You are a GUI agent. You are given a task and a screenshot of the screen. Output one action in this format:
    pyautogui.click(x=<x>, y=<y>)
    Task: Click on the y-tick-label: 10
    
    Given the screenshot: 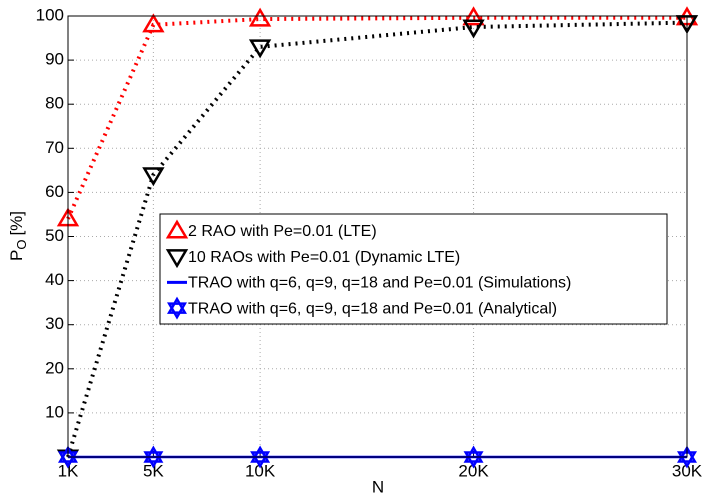 What is the action you would take?
    pyautogui.click(x=54, y=411)
    